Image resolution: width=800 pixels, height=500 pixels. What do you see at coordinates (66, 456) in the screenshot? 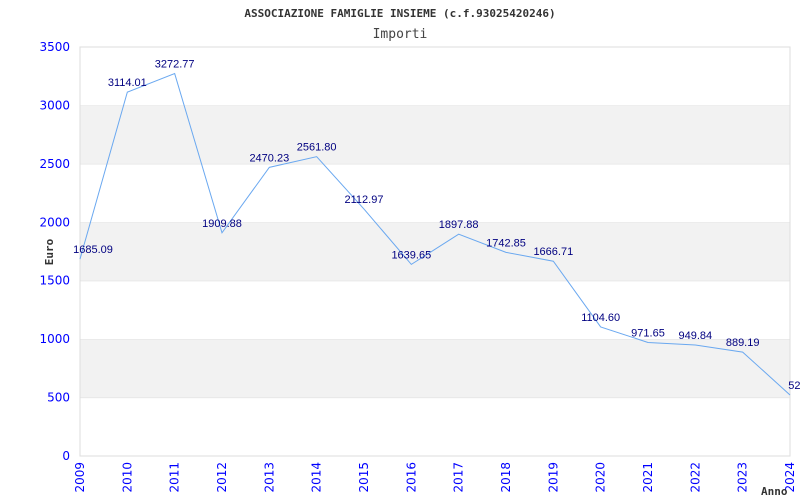
I see `y-tick-label: 0` at bounding box center [66, 456].